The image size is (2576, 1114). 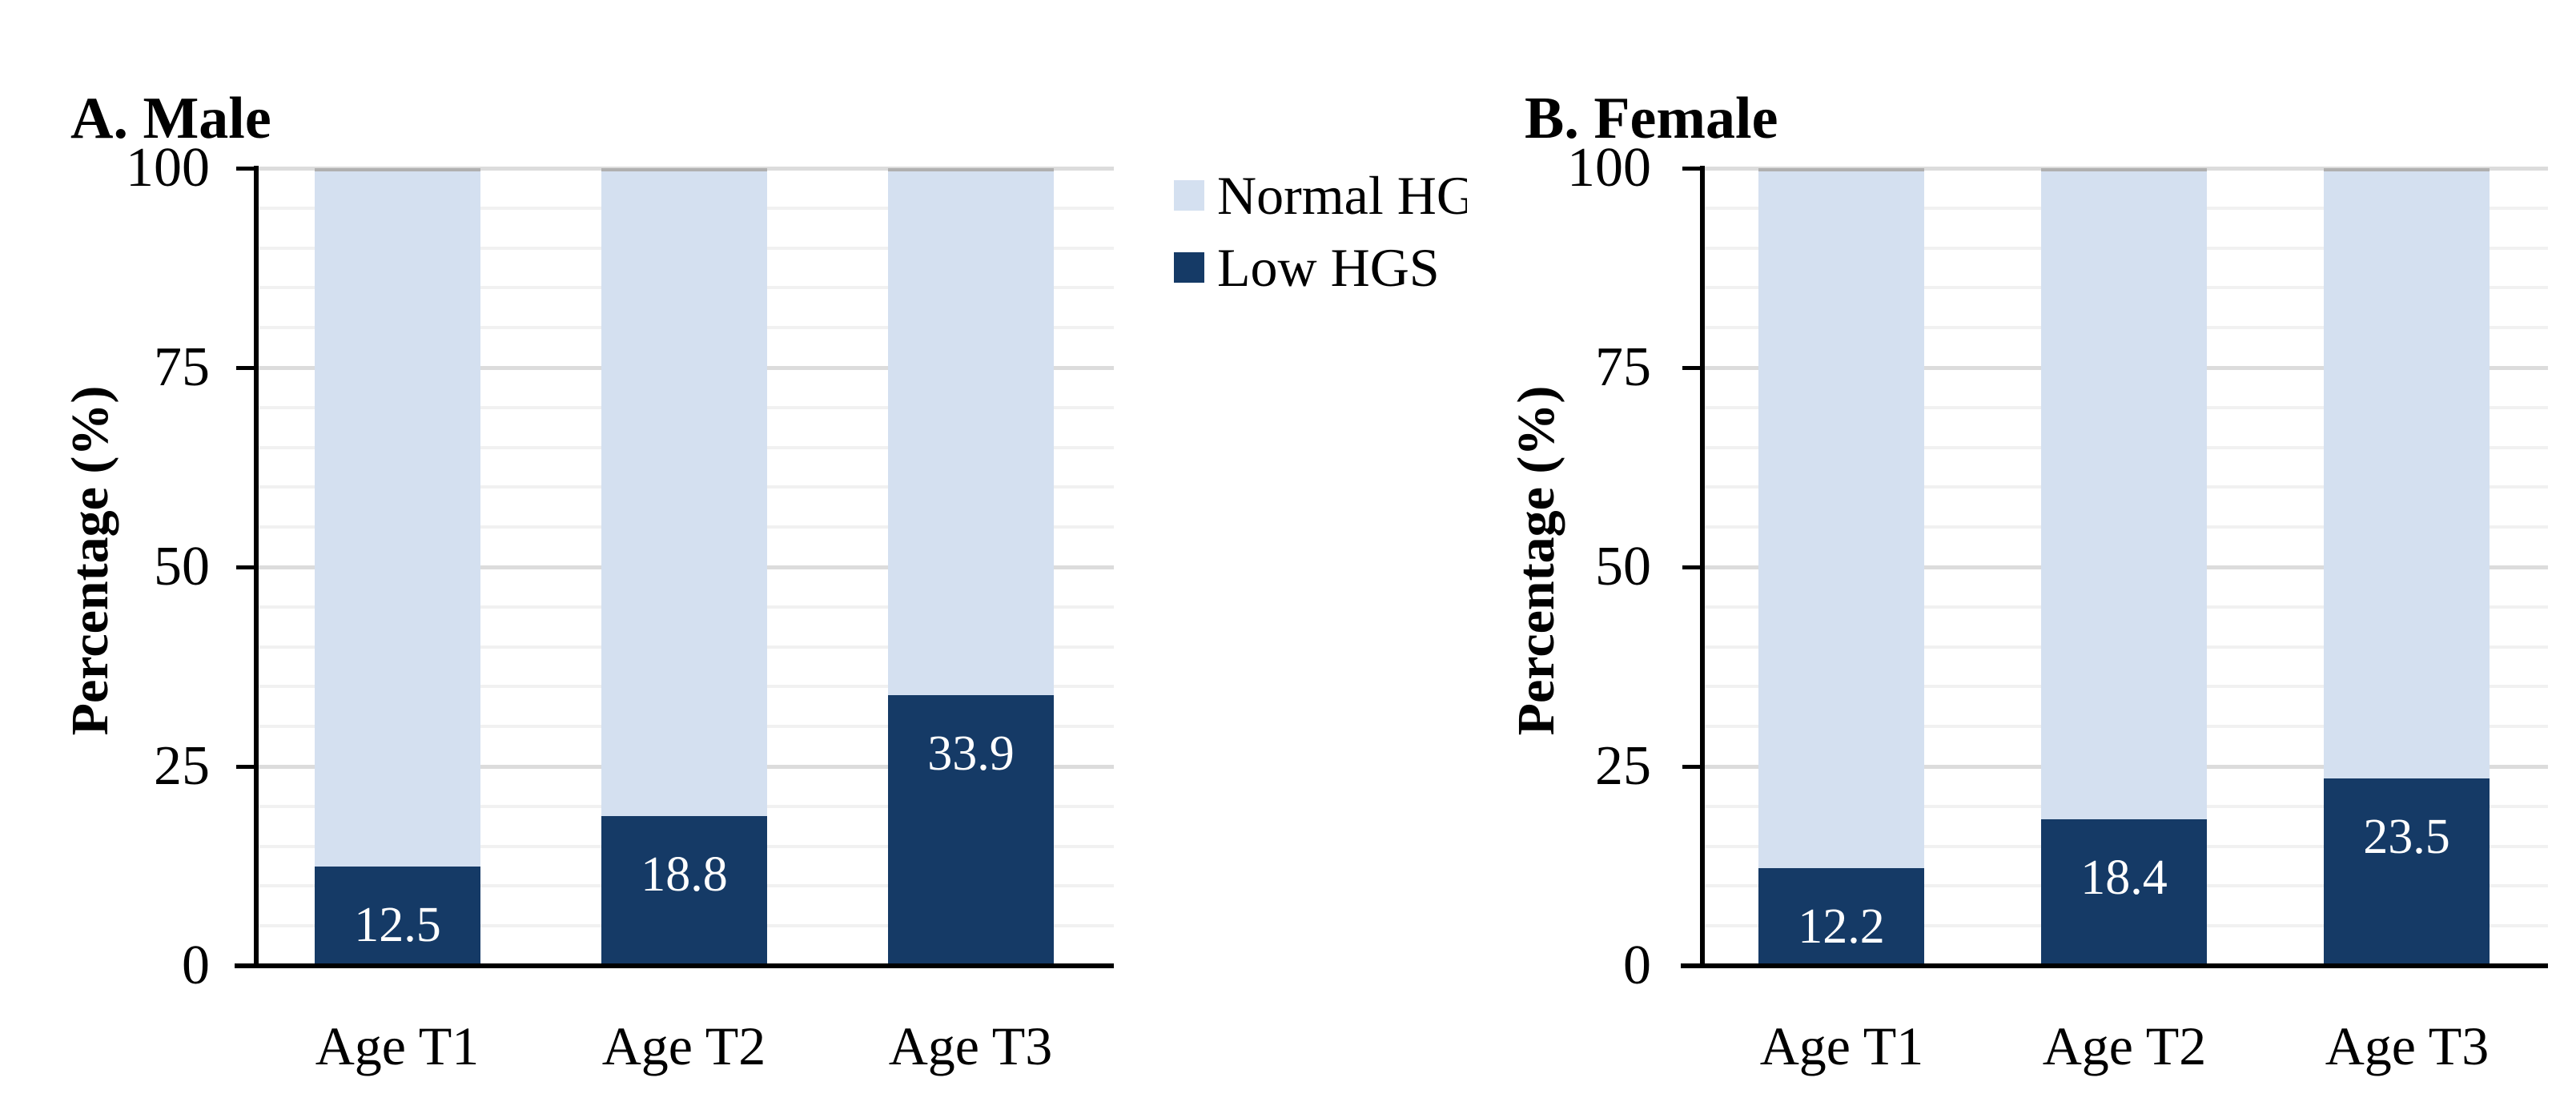 What do you see at coordinates (1651, 119) in the screenshot?
I see `panel-female-title: B. Female` at bounding box center [1651, 119].